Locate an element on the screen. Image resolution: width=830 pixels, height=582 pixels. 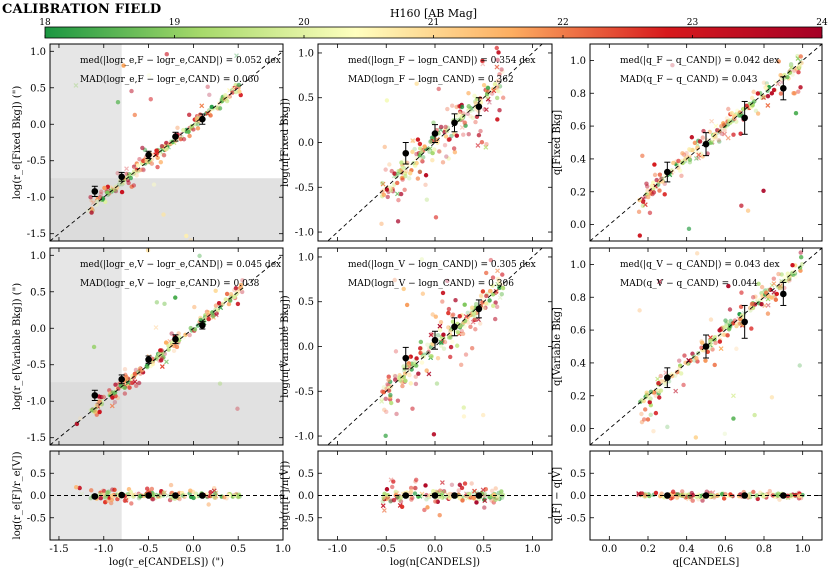
y-tick-label: 1.0 is located at coordinates (578, 61).